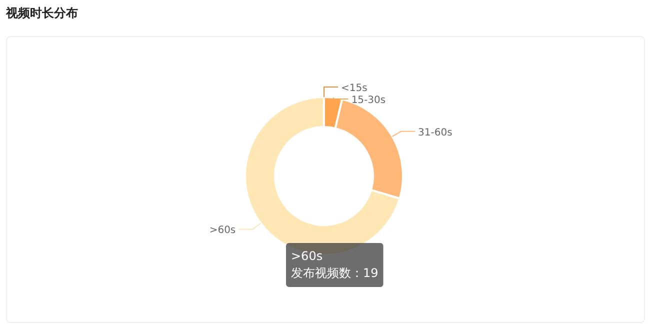 The height and width of the screenshot is (333, 660). What do you see at coordinates (368, 100) in the screenshot?
I see `slice-label: 15-30s` at bounding box center [368, 100].